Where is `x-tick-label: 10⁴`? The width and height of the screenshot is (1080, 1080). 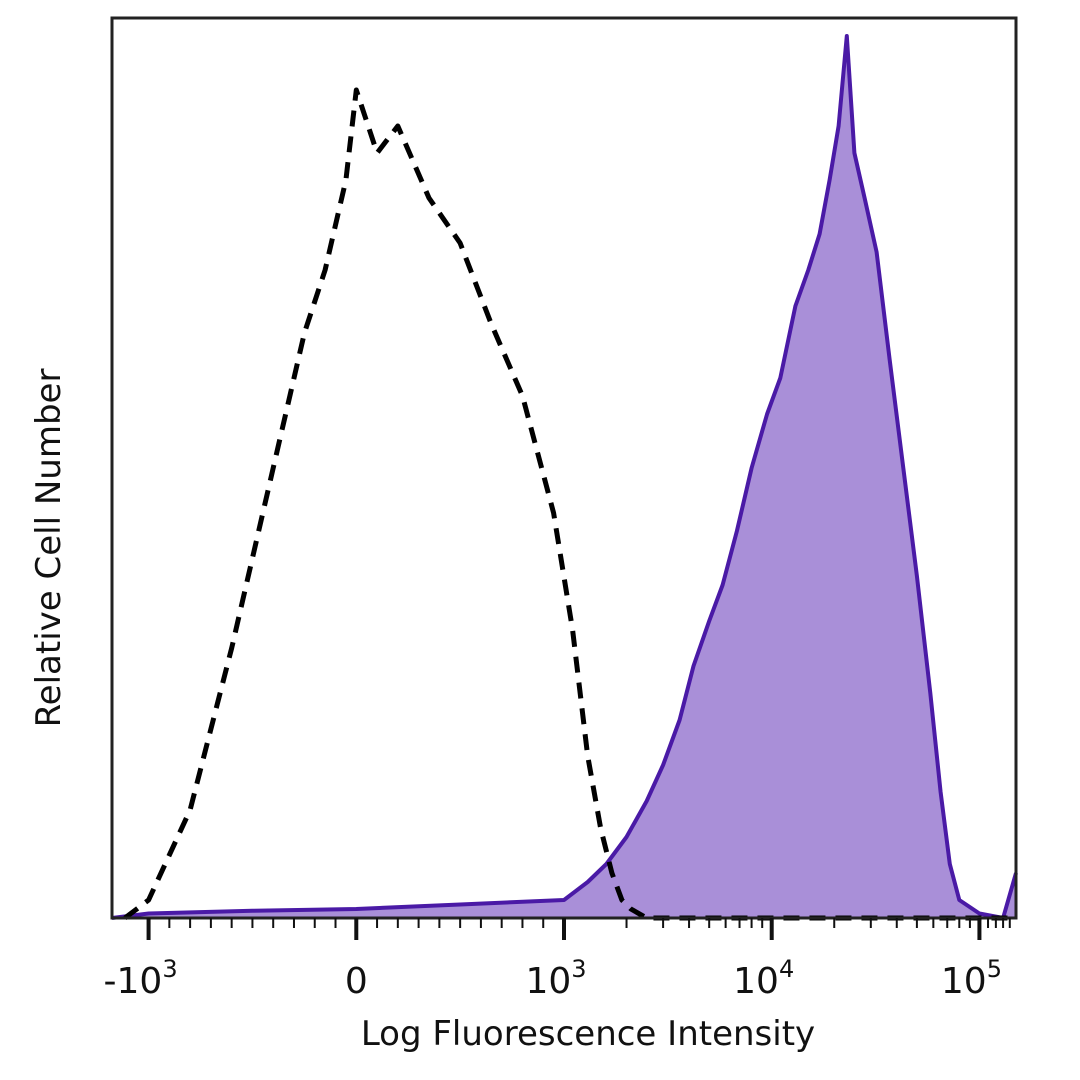 x-tick-label: 10⁴ is located at coordinates (763, 978).